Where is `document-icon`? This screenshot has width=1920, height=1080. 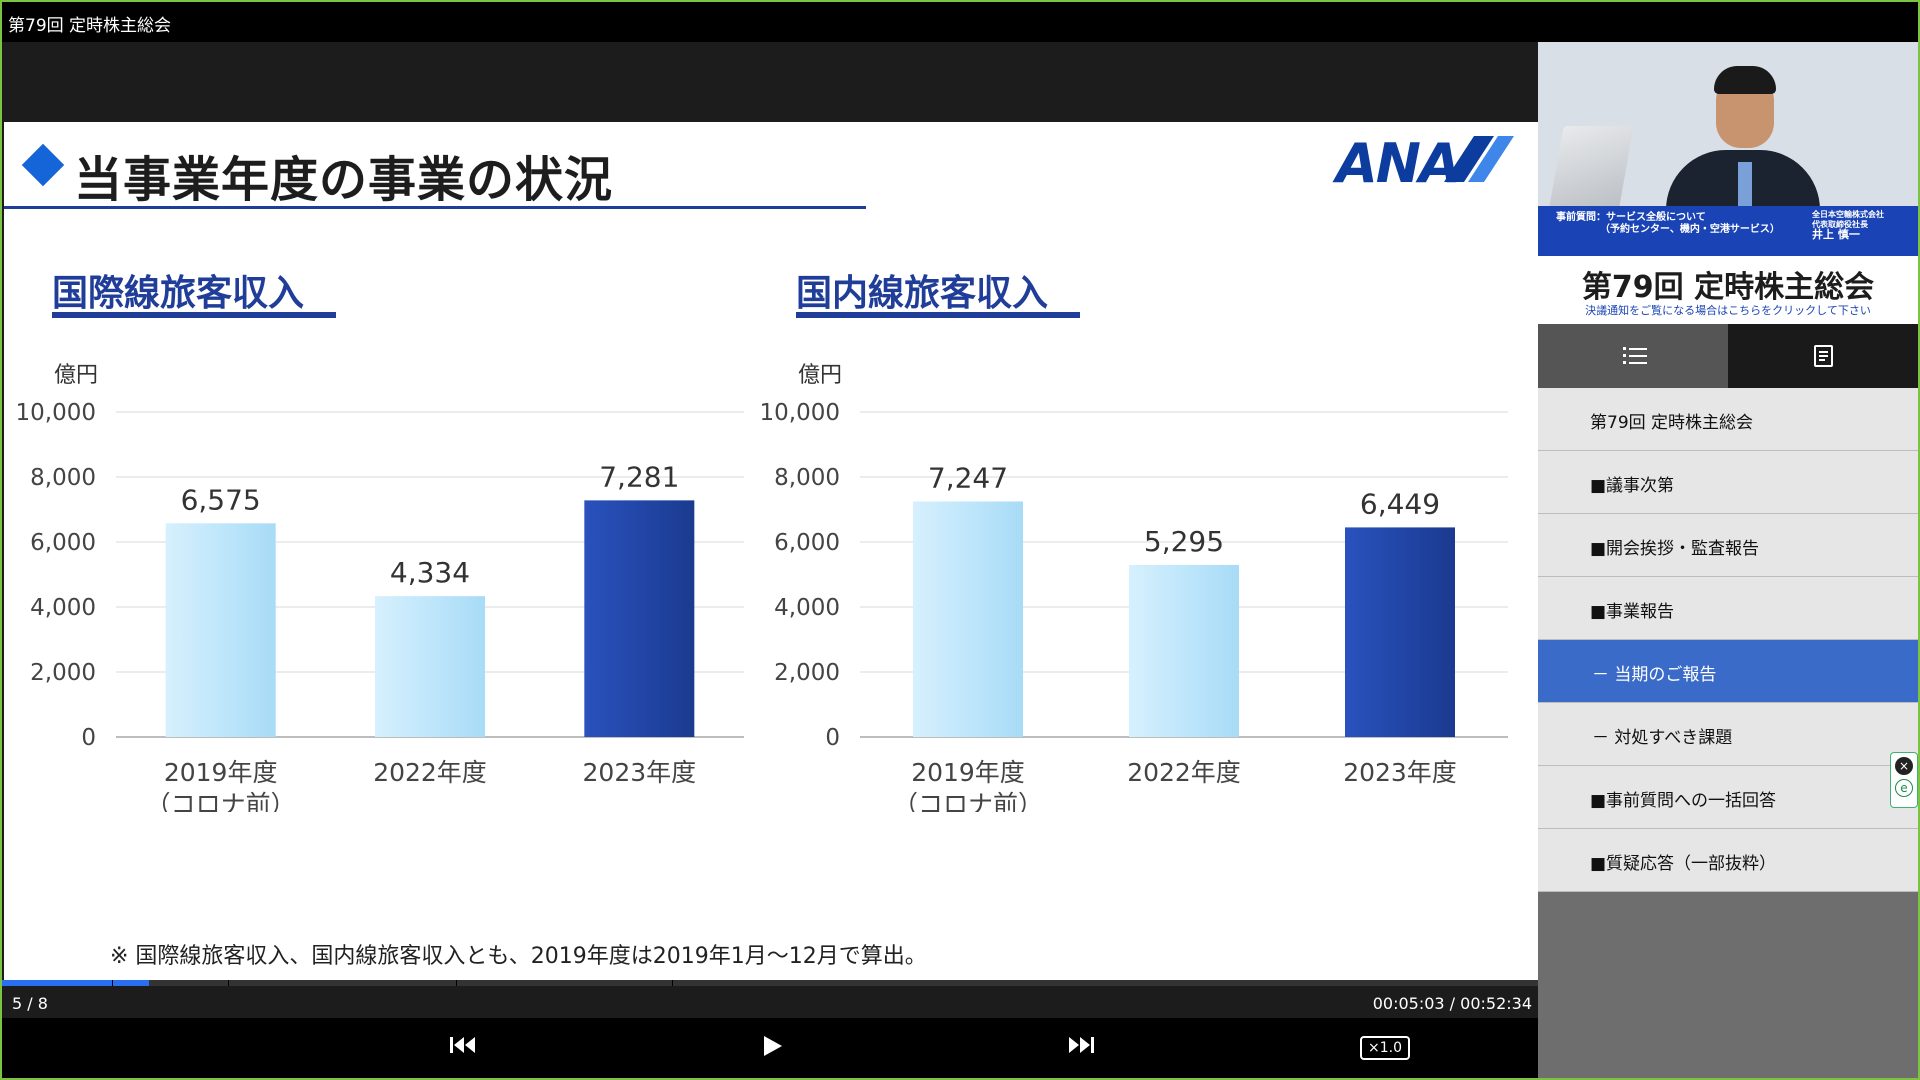 document-icon is located at coordinates (1823, 356).